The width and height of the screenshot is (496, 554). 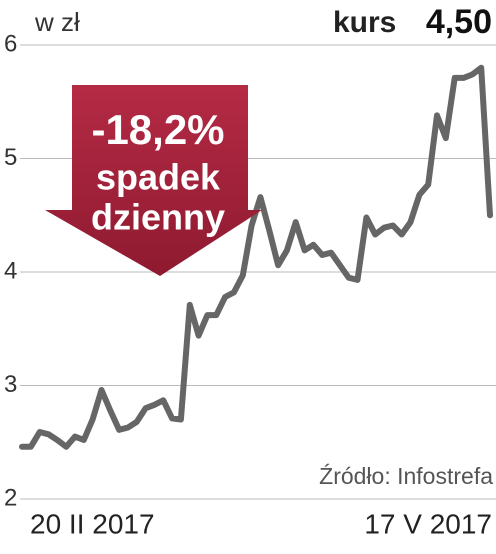 What do you see at coordinates (10, 270) in the screenshot?
I see `y-tick-label: 4` at bounding box center [10, 270].